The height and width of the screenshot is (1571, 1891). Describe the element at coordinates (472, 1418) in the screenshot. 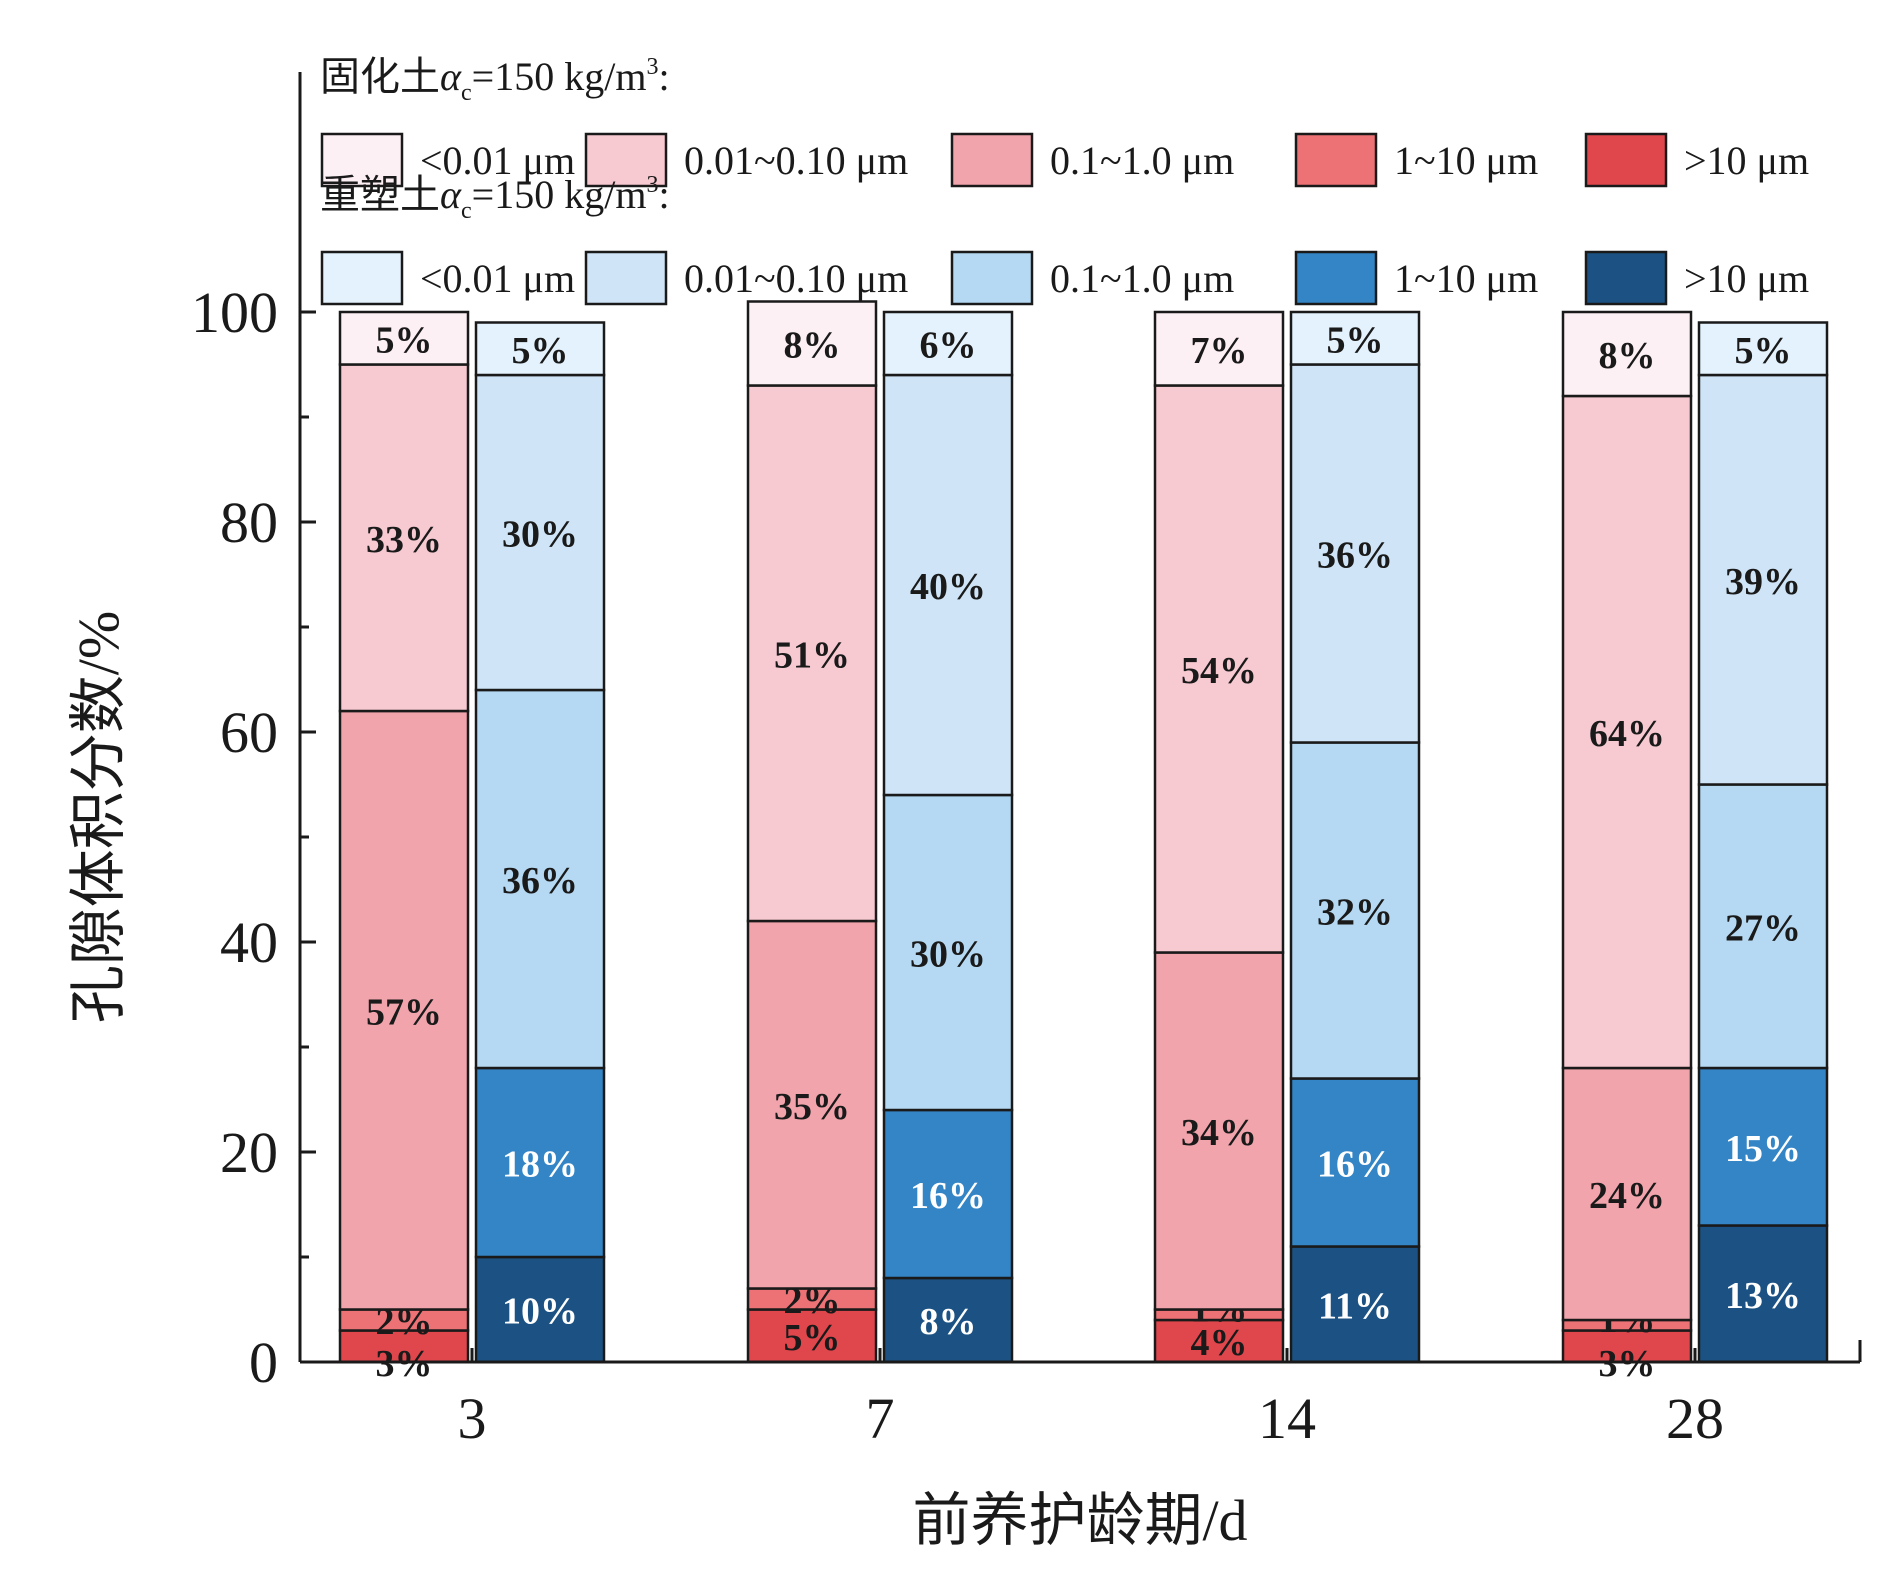

I see `x-tick-label: 3` at that location.